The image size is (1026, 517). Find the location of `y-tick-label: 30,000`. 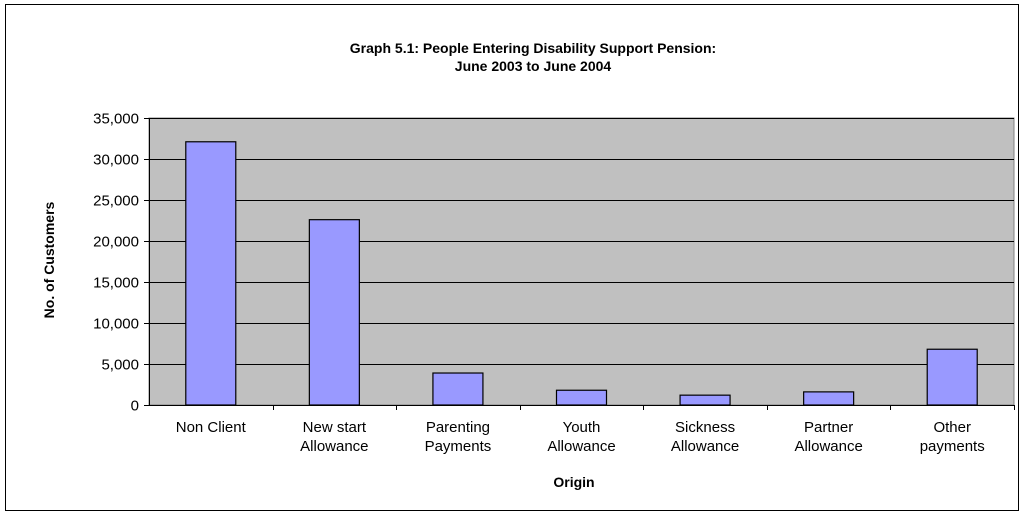

y-tick-label: 30,000 is located at coordinates (116, 160).